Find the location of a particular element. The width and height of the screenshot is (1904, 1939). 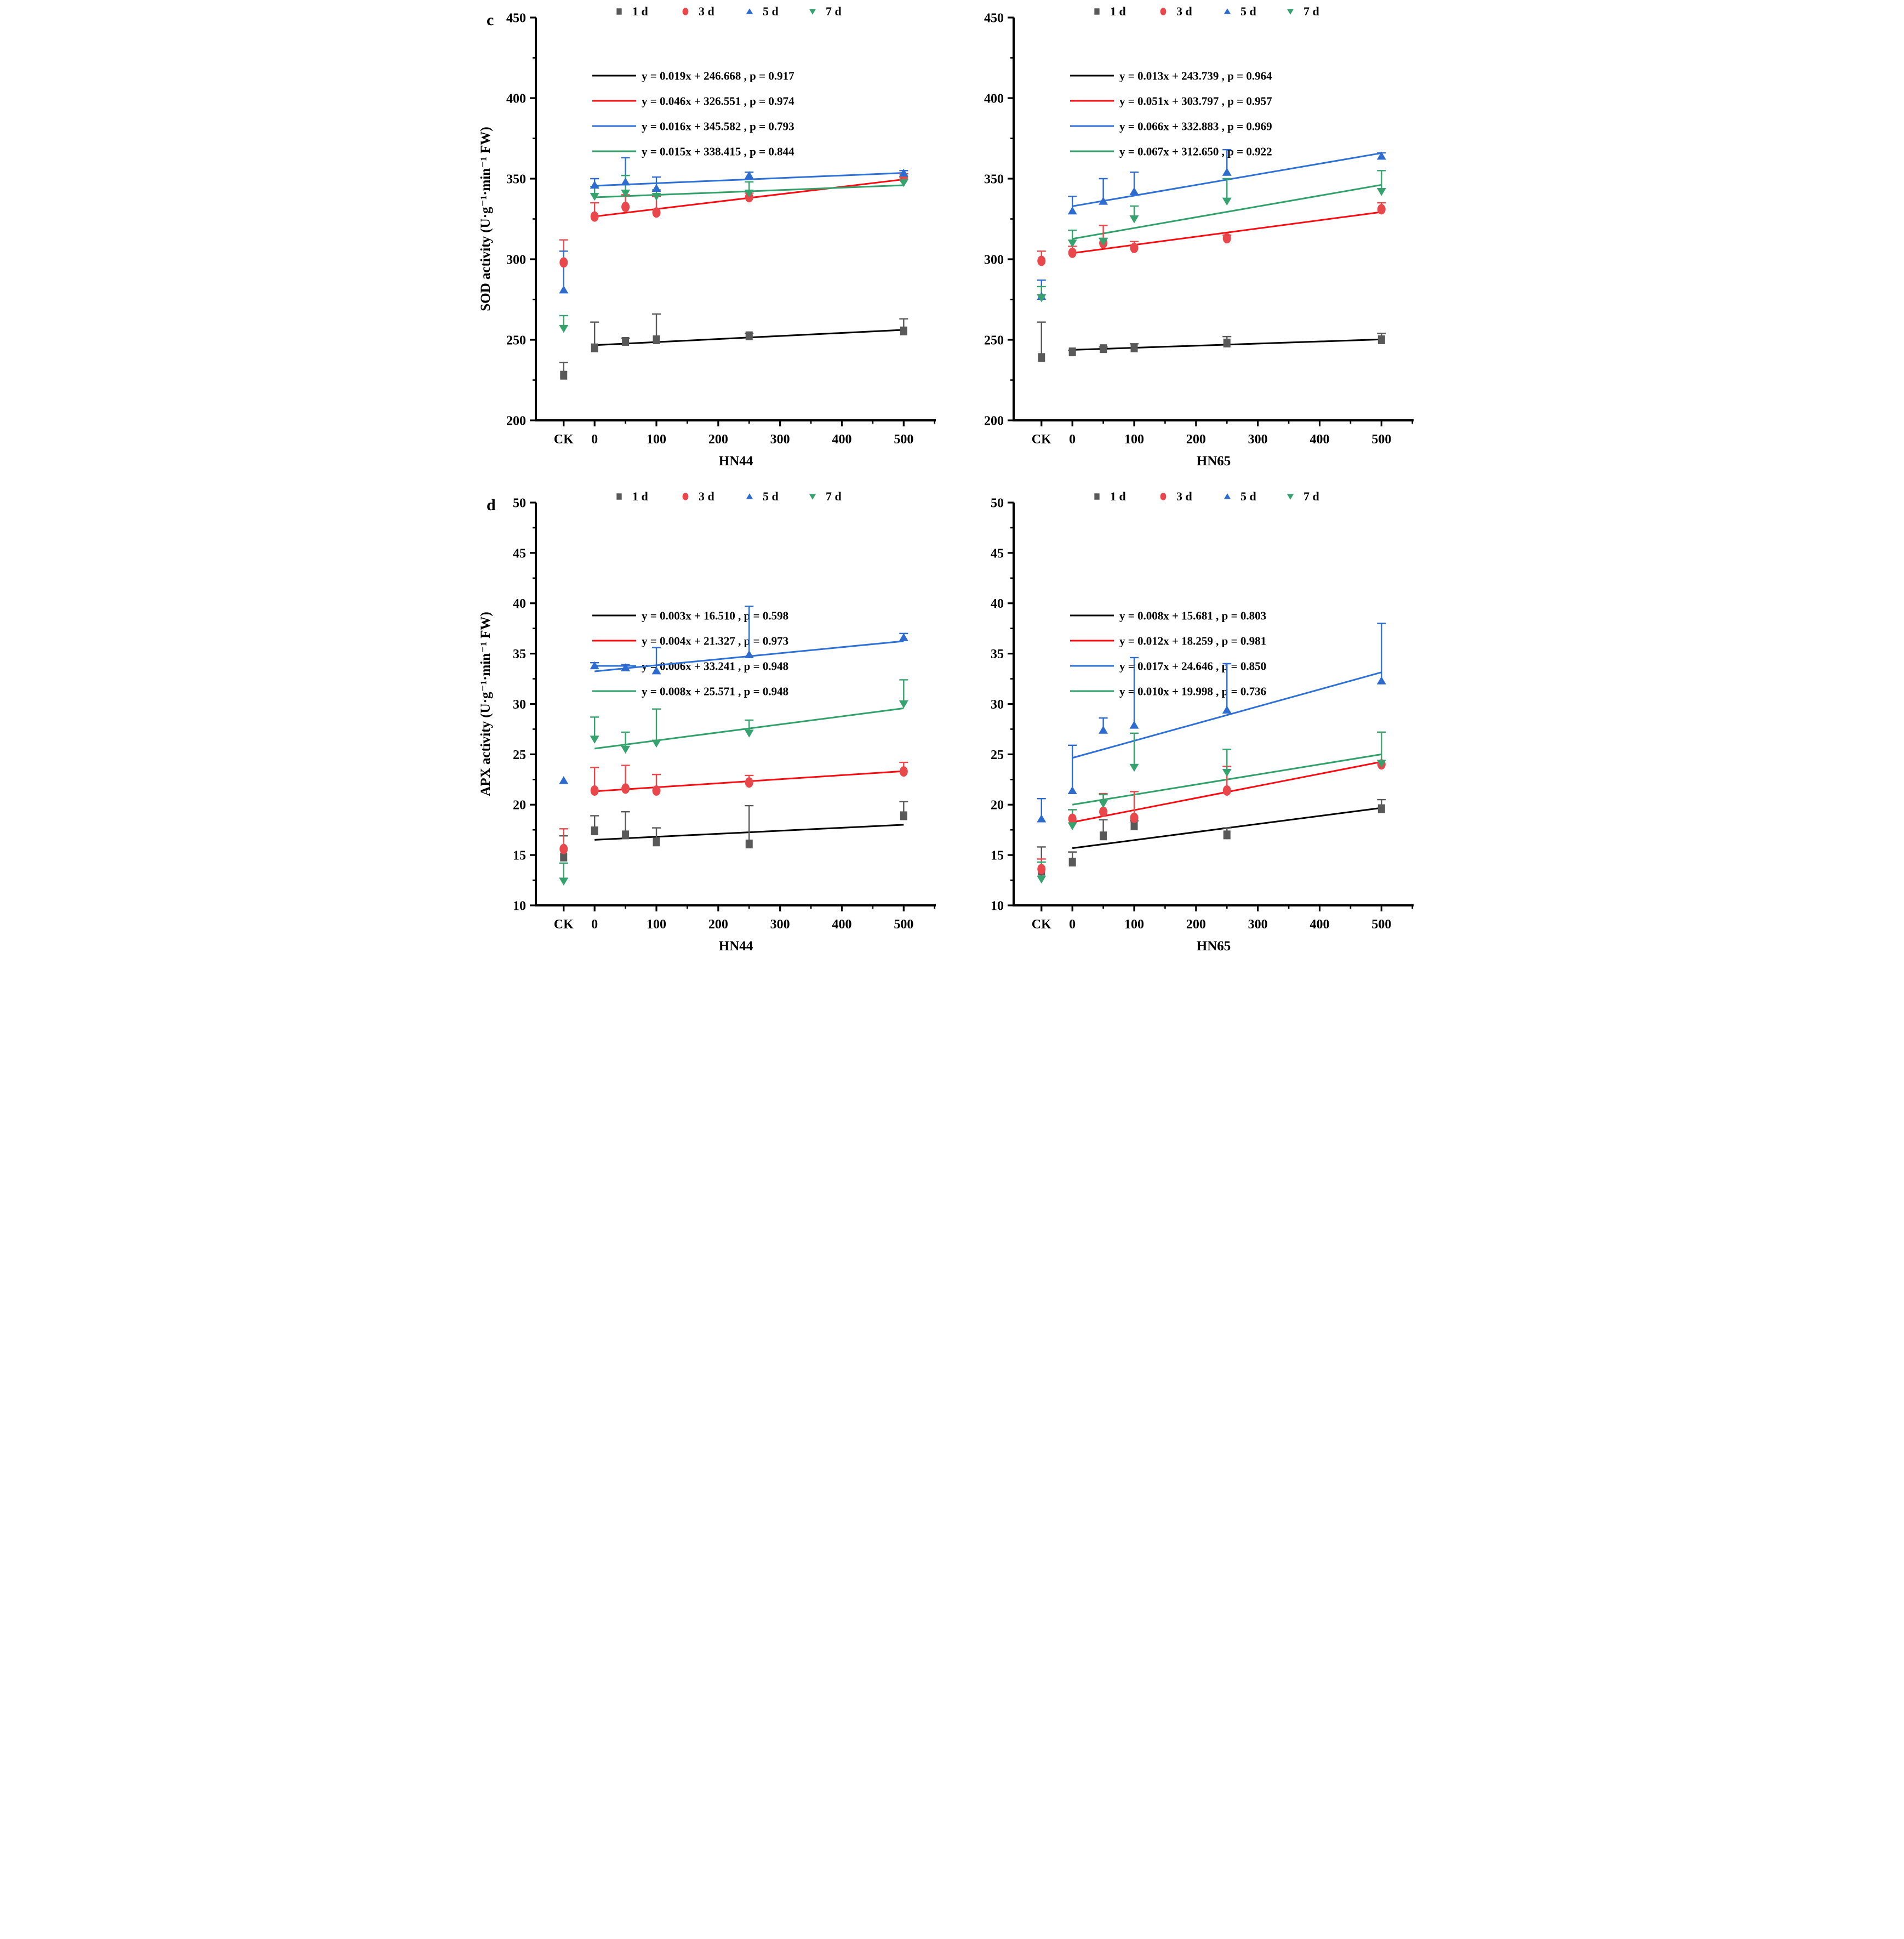

x-tick-label: 500 is located at coordinates (904, 925).